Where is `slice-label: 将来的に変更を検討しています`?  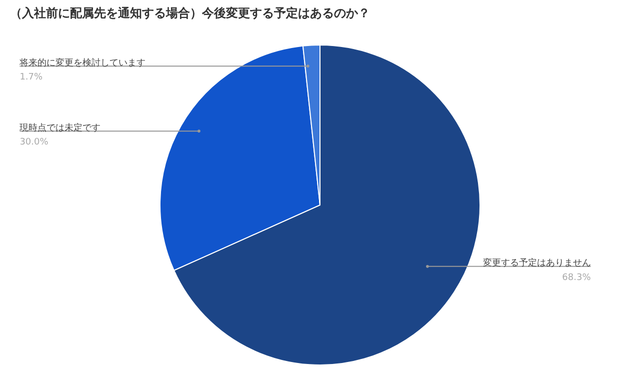
slice-label: 将来的に変更を検討しています is located at coordinates (82, 62).